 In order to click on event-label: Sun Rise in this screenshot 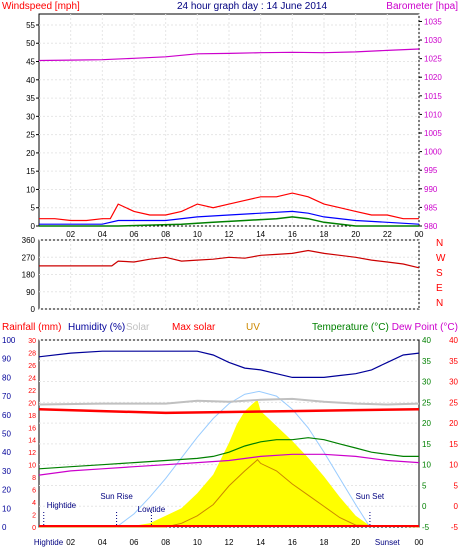, I will do `click(116, 496)`.